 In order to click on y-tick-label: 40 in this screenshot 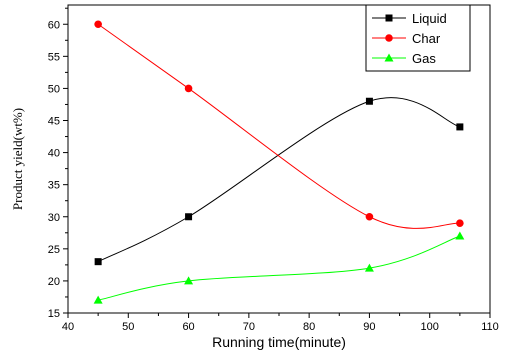, I will do `click(54, 154)`.